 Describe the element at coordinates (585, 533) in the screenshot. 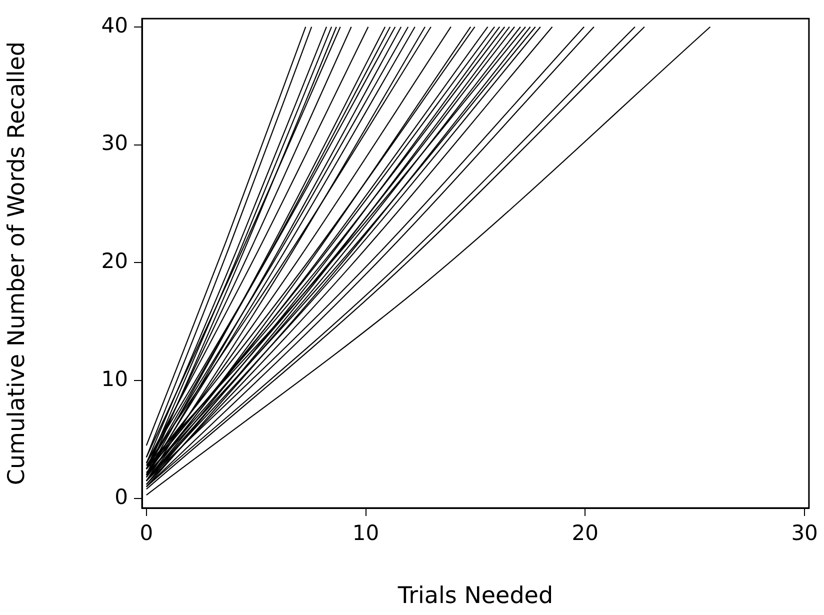

I see `x-tick-label: 20` at that location.